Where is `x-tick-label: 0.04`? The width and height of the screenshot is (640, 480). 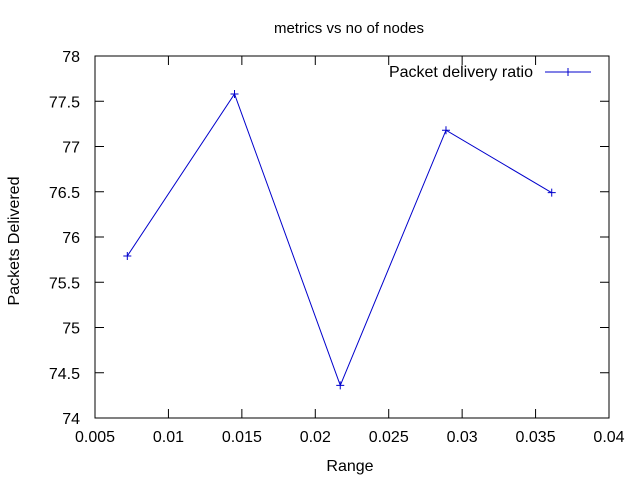 x-tick-label: 0.04 is located at coordinates (608, 437).